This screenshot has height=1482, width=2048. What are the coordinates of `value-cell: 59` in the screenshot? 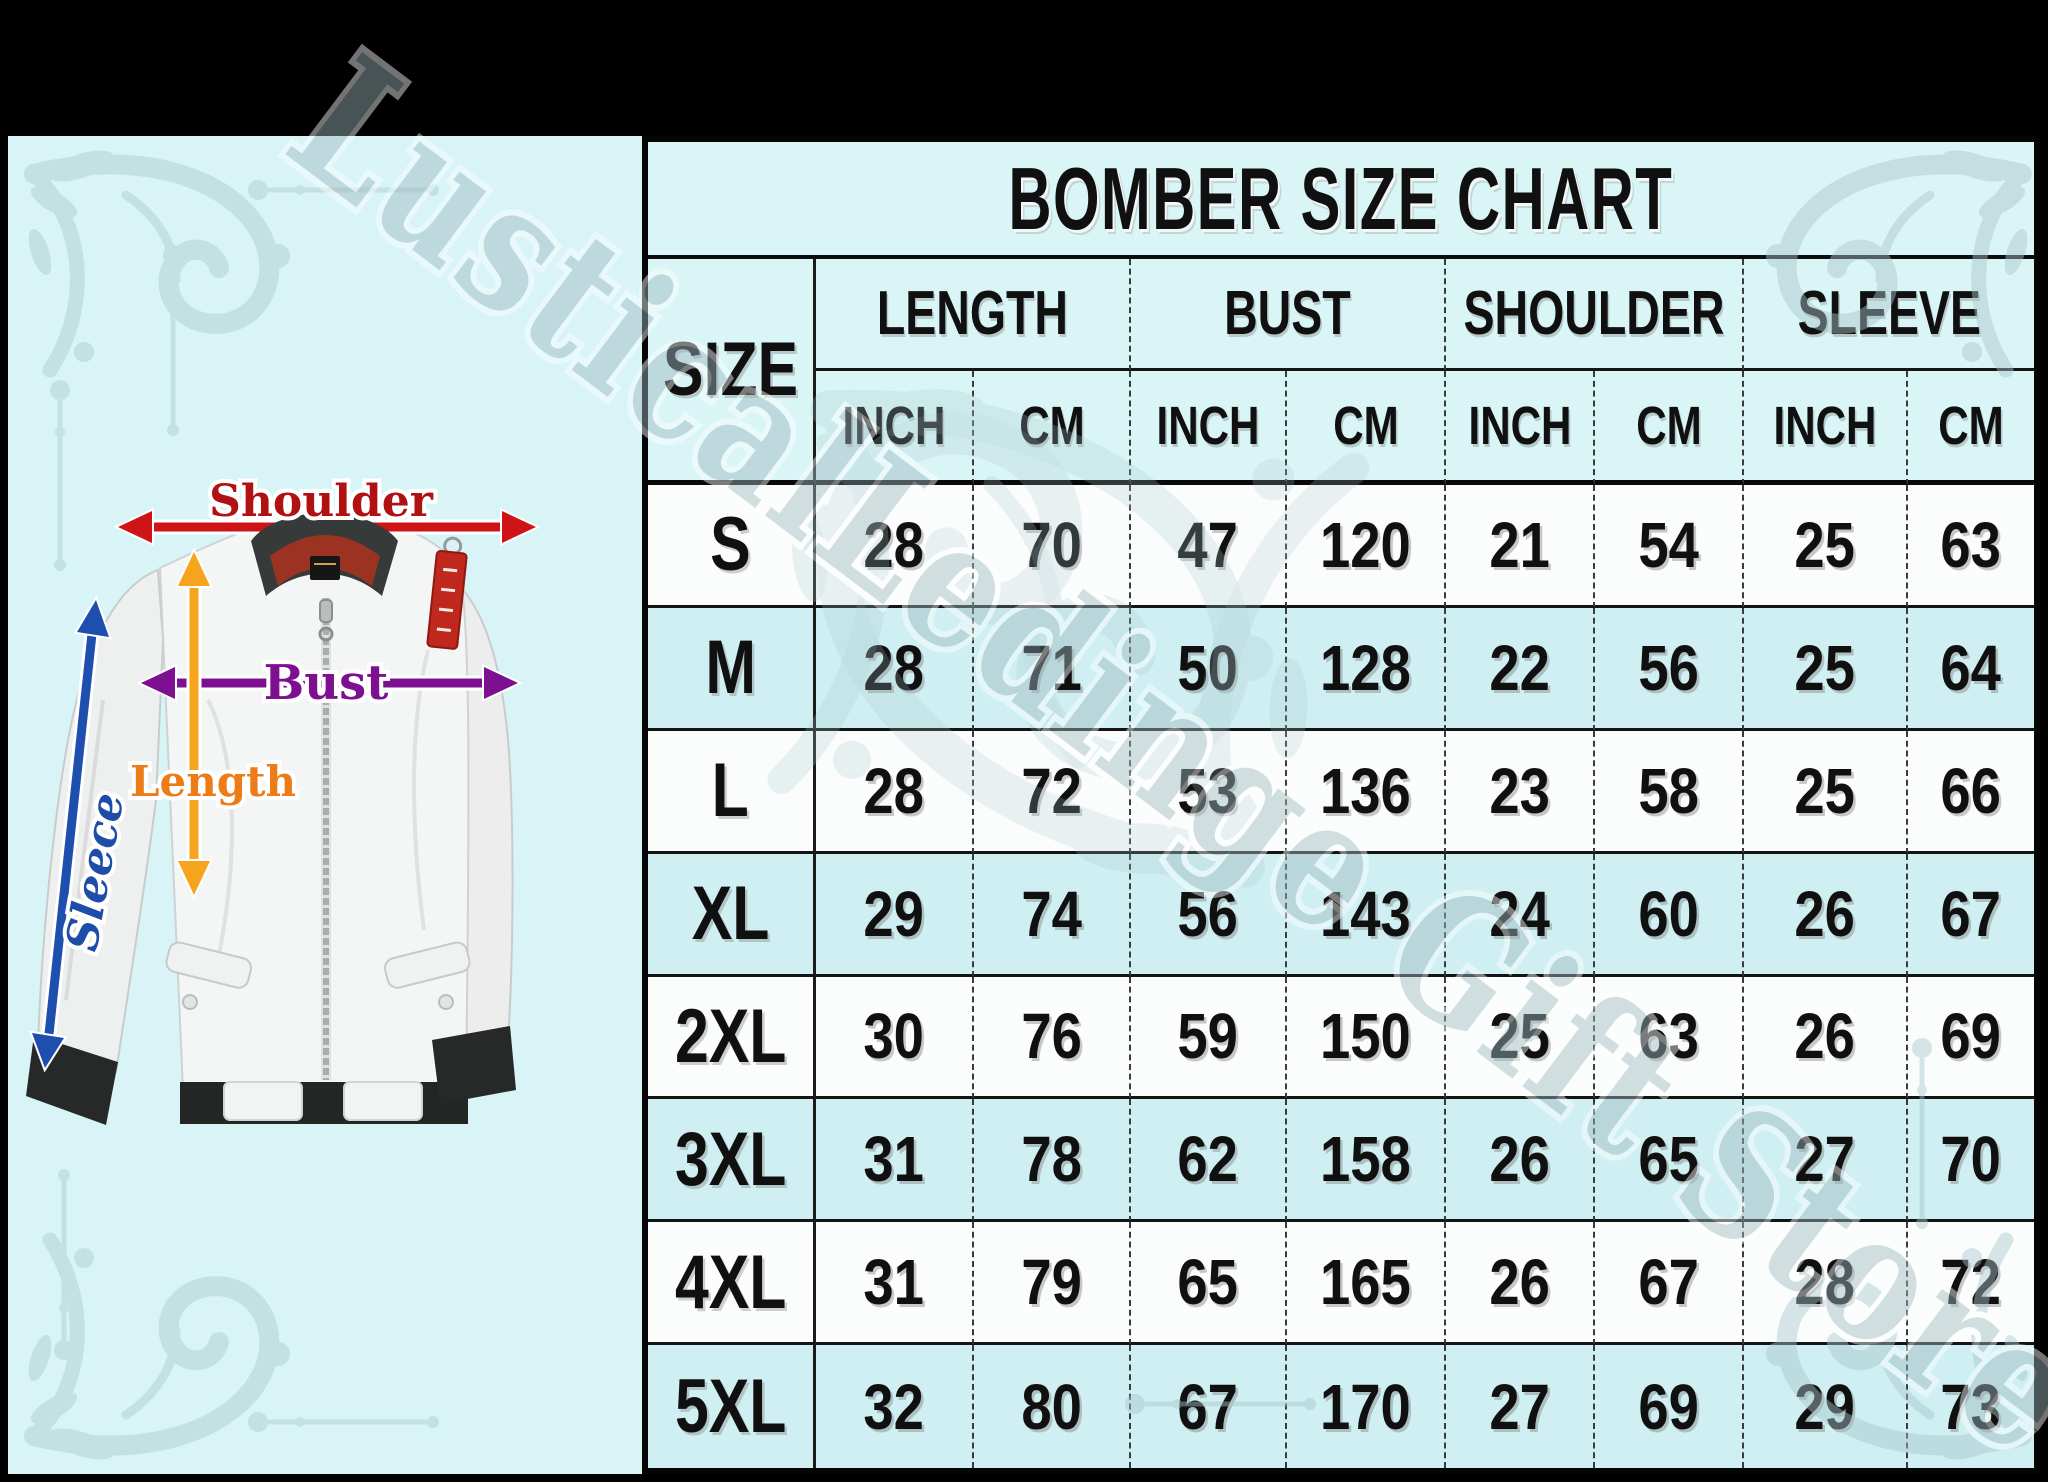 It's located at (1209, 1038).